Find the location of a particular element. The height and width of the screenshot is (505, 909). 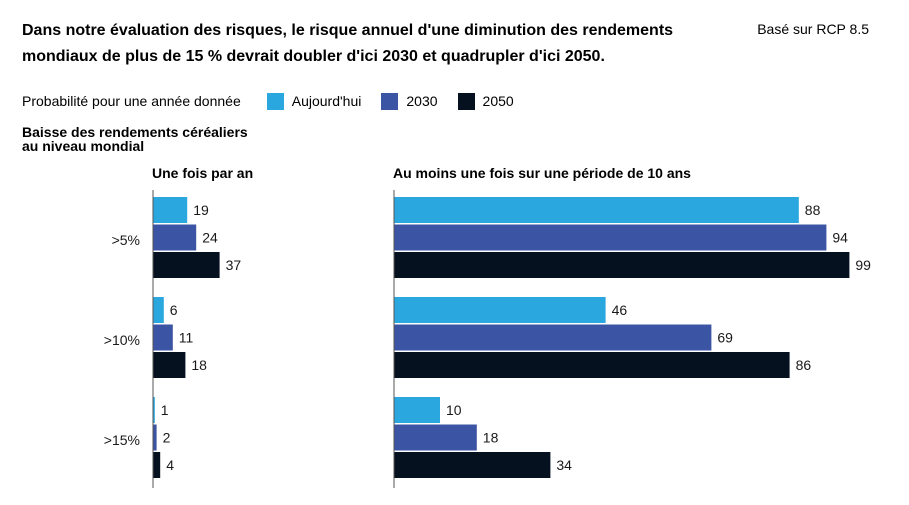

category-label: >15% is located at coordinates (122, 440).